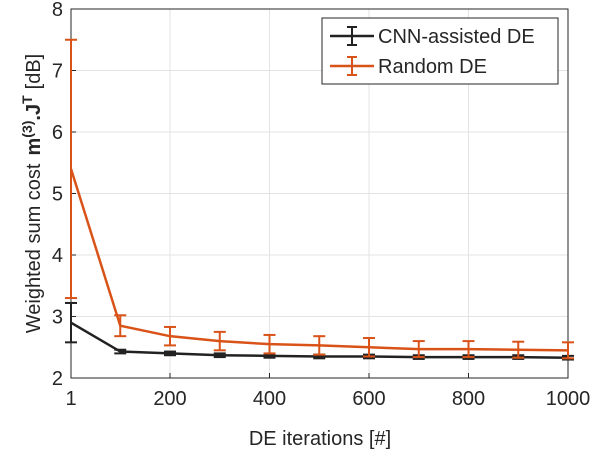  Describe the element at coordinates (34, 248) in the screenshot. I see `y-label-part: Weighted sum cost` at that location.